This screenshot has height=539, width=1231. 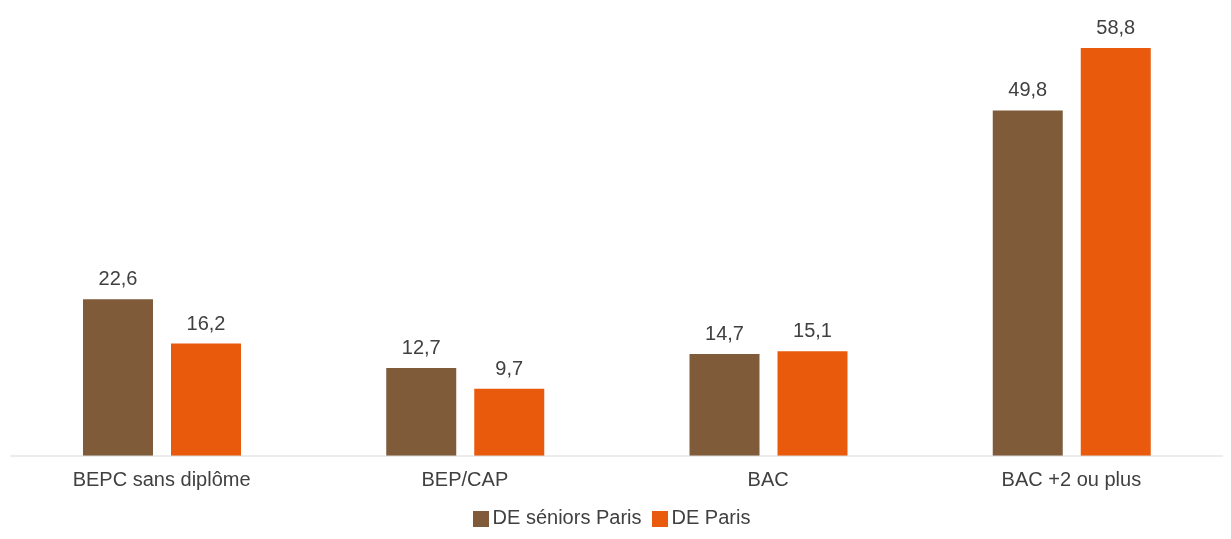 What do you see at coordinates (711, 517) in the screenshot?
I see `legend-label: DE Paris` at bounding box center [711, 517].